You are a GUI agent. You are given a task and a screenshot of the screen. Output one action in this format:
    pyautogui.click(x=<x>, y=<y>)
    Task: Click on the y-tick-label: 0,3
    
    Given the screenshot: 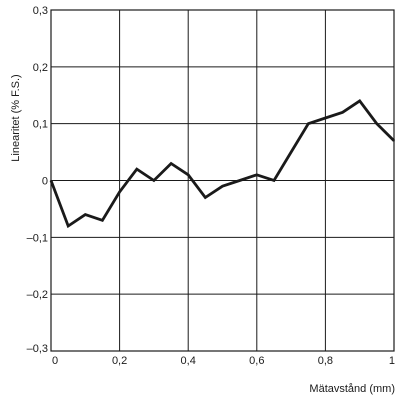 What is the action you would take?
    pyautogui.click(x=40, y=11)
    